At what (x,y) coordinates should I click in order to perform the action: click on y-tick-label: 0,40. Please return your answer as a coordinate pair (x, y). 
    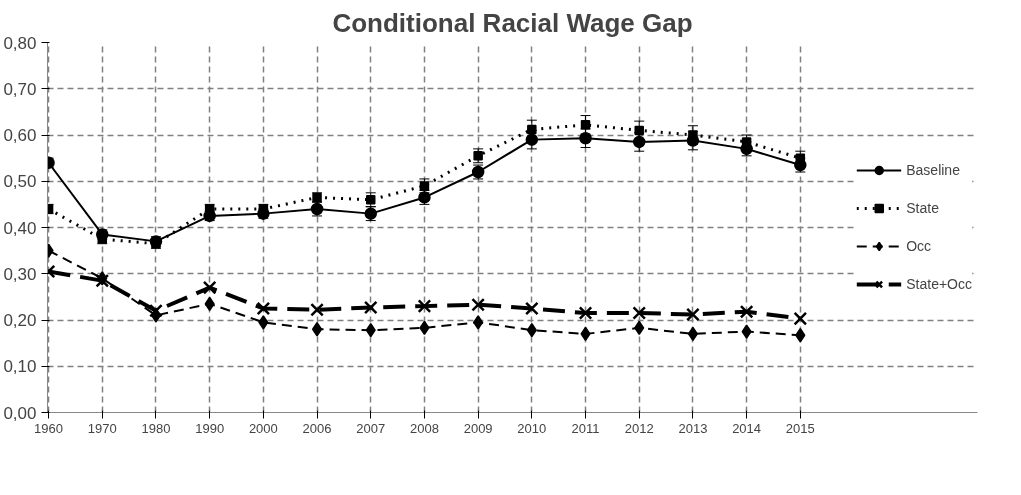
    Looking at the image, I should click on (20, 228).